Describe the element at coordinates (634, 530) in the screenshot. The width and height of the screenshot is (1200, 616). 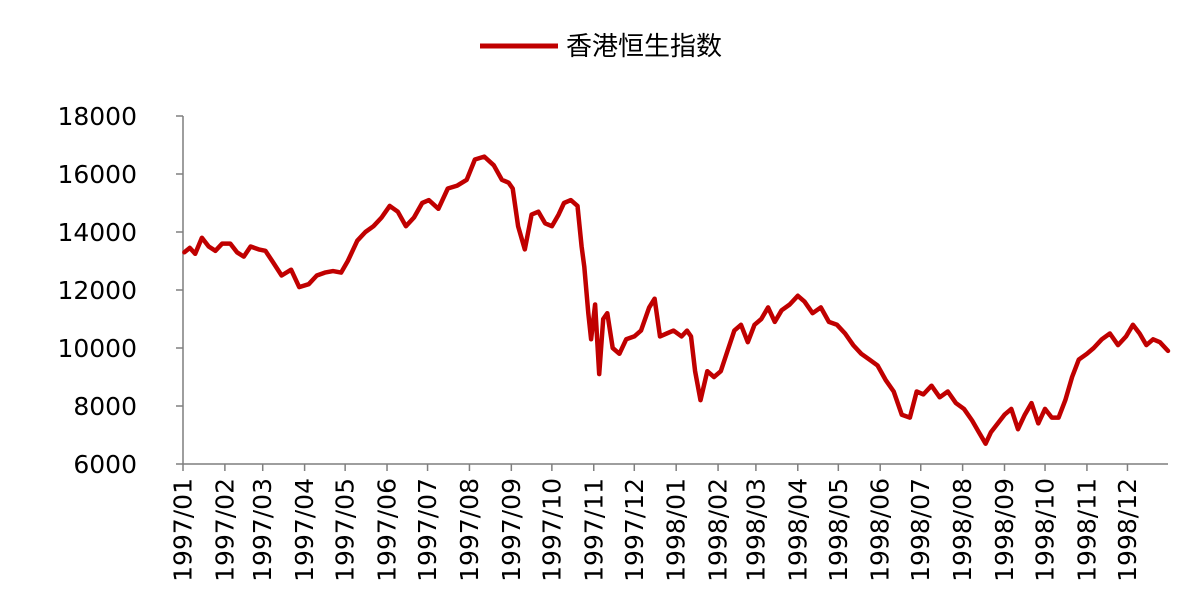
I see `x-tick-label: 1997/12` at that location.